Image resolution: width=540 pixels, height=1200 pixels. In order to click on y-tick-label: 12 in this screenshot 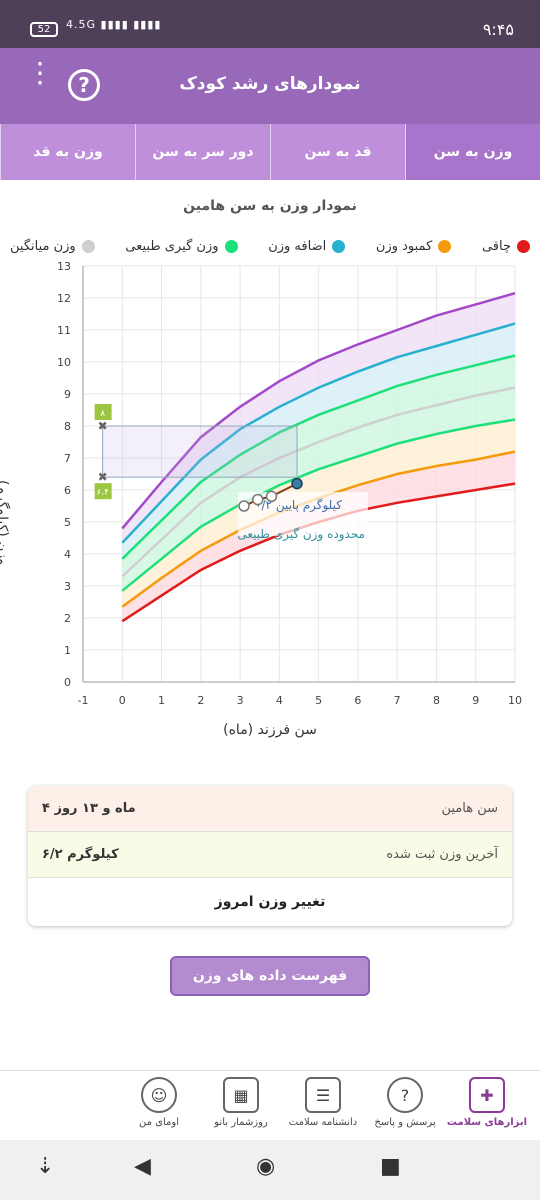, I will do `click(64, 298)`.